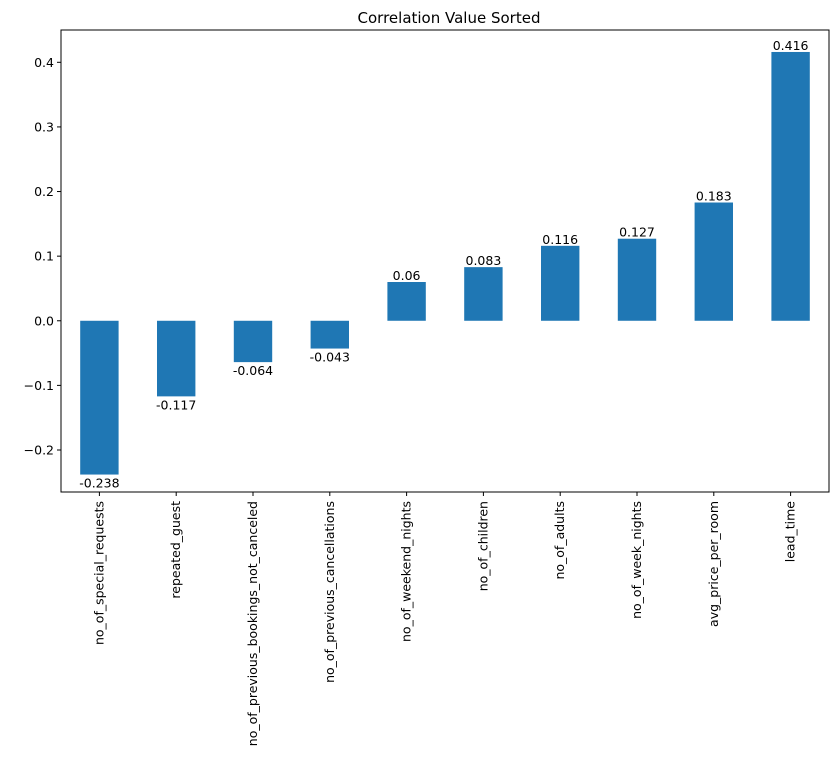 Image resolution: width=838 pixels, height=784 pixels. What do you see at coordinates (484, 260) in the screenshot?
I see `data-label: 0.083` at bounding box center [484, 260].